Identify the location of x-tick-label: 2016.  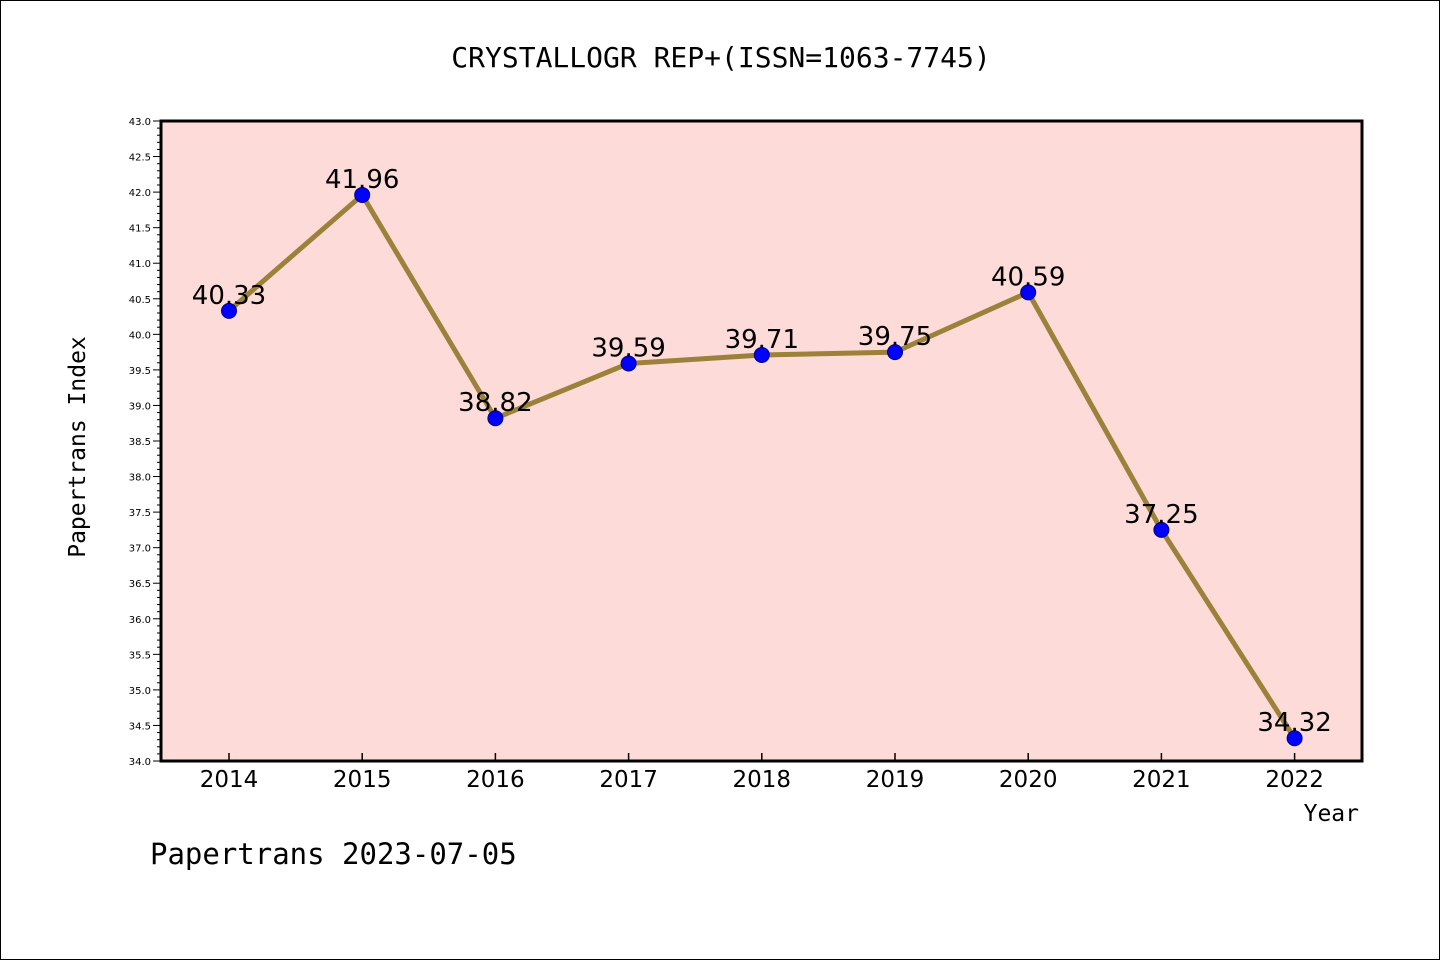
(495, 780).